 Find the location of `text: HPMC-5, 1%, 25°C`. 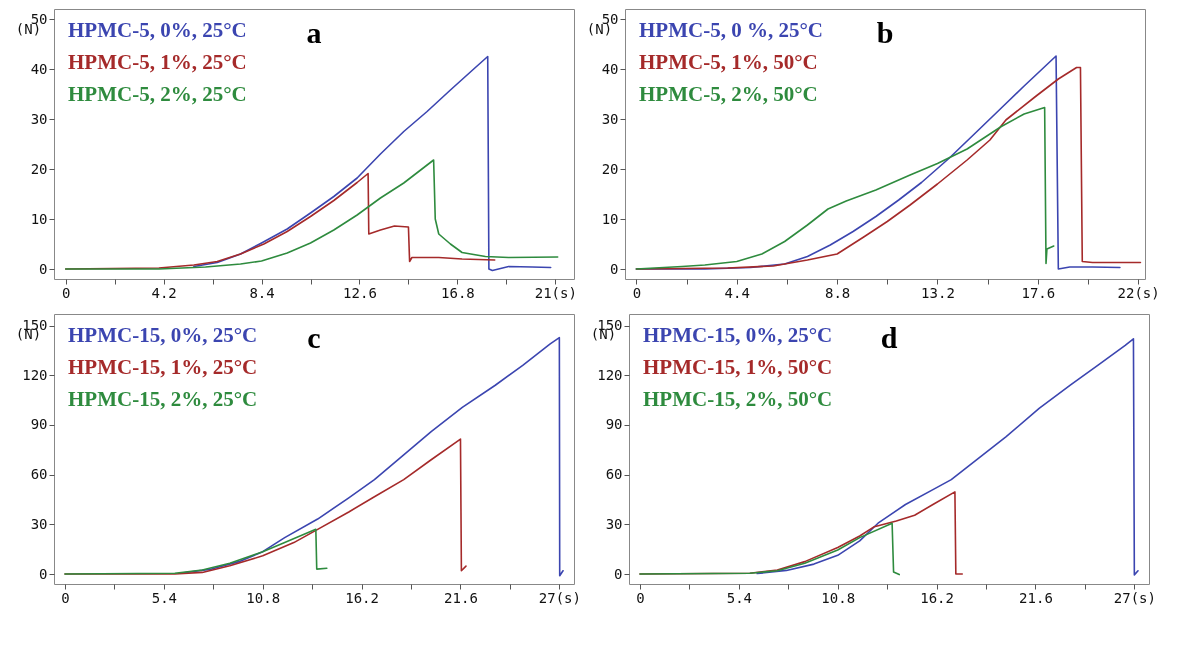

text: HPMC-5, 1%, 25°C is located at coordinates (157, 62).